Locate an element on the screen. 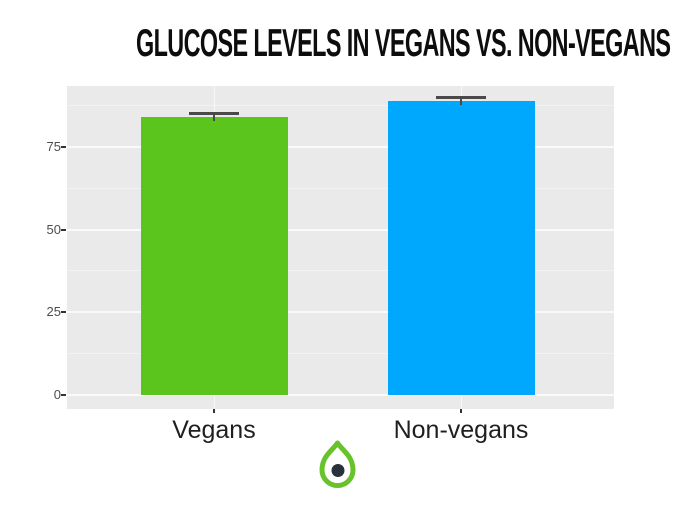 This screenshot has height=510, width=680. droplet-logo is located at coordinates (337, 465).